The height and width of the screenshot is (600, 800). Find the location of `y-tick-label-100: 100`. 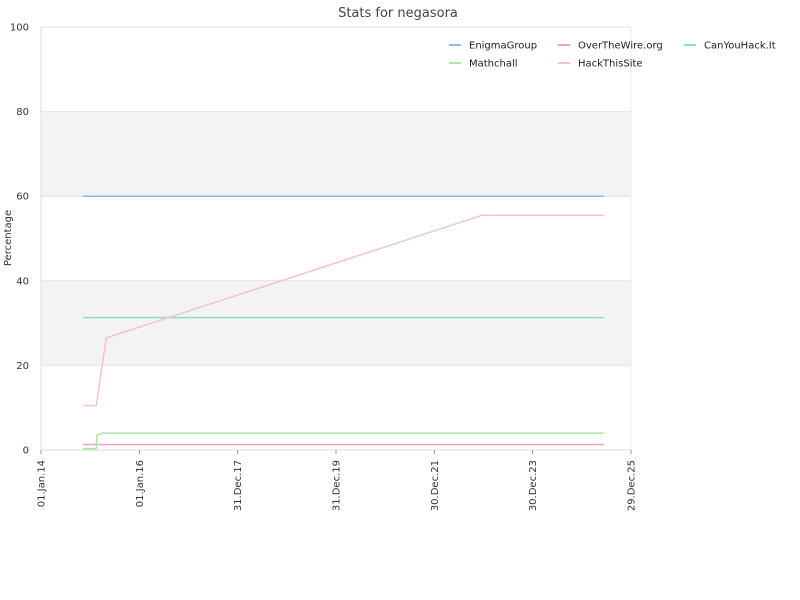

y-tick-label-100: 100 is located at coordinates (19, 28).